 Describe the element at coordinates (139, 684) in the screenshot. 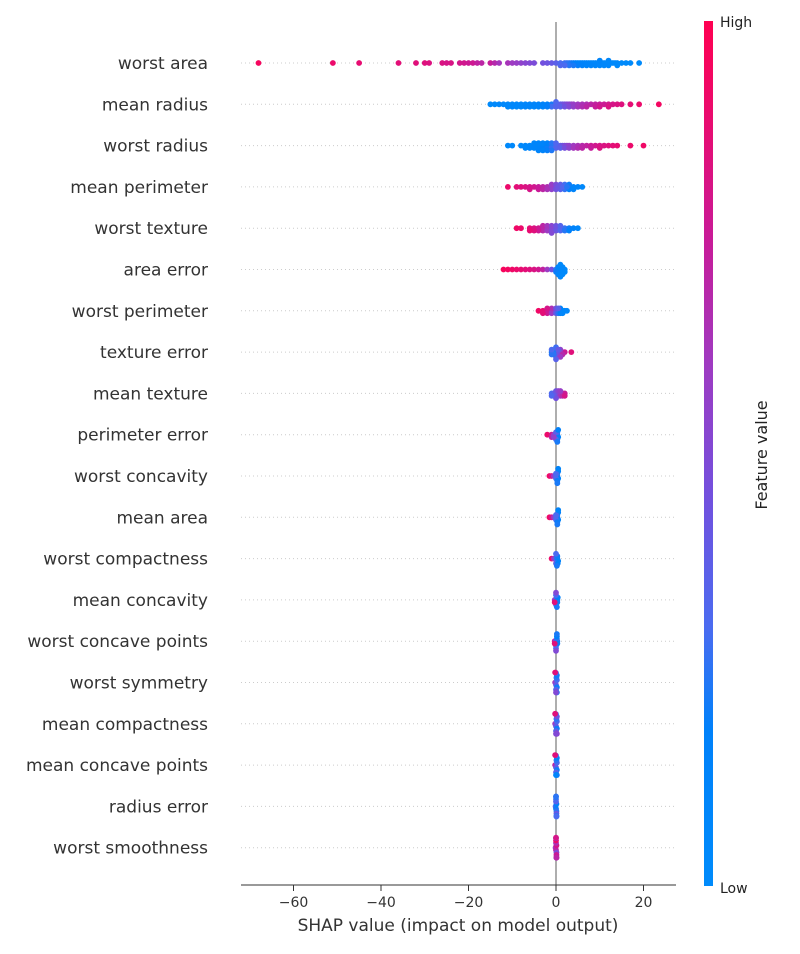

I see `feature-label: worst symmetry` at that location.